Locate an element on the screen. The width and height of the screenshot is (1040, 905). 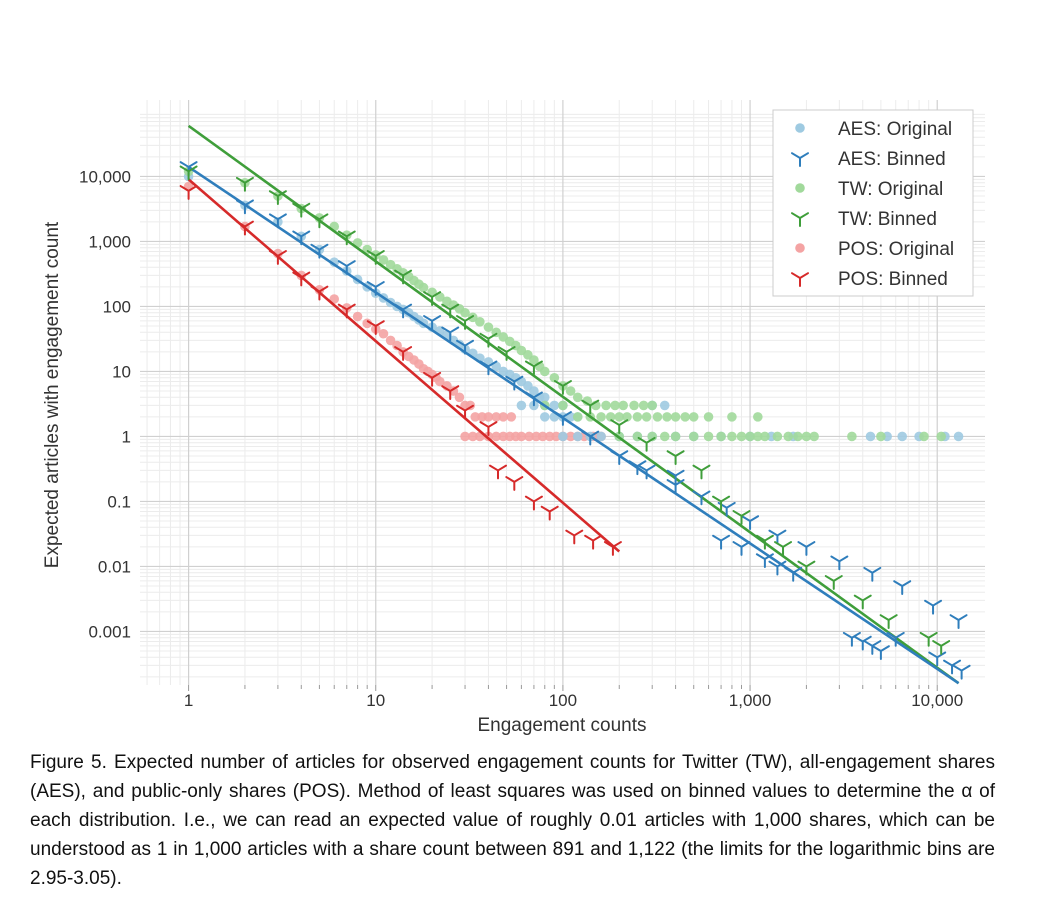
y-tick-label: 10 is located at coordinates (121, 371).